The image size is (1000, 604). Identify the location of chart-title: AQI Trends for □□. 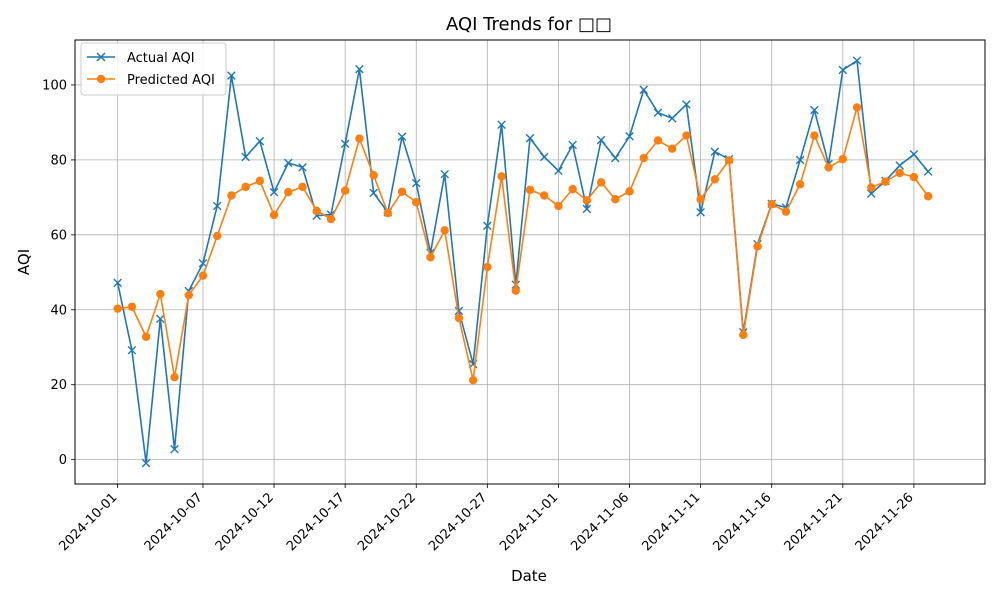
(529, 24).